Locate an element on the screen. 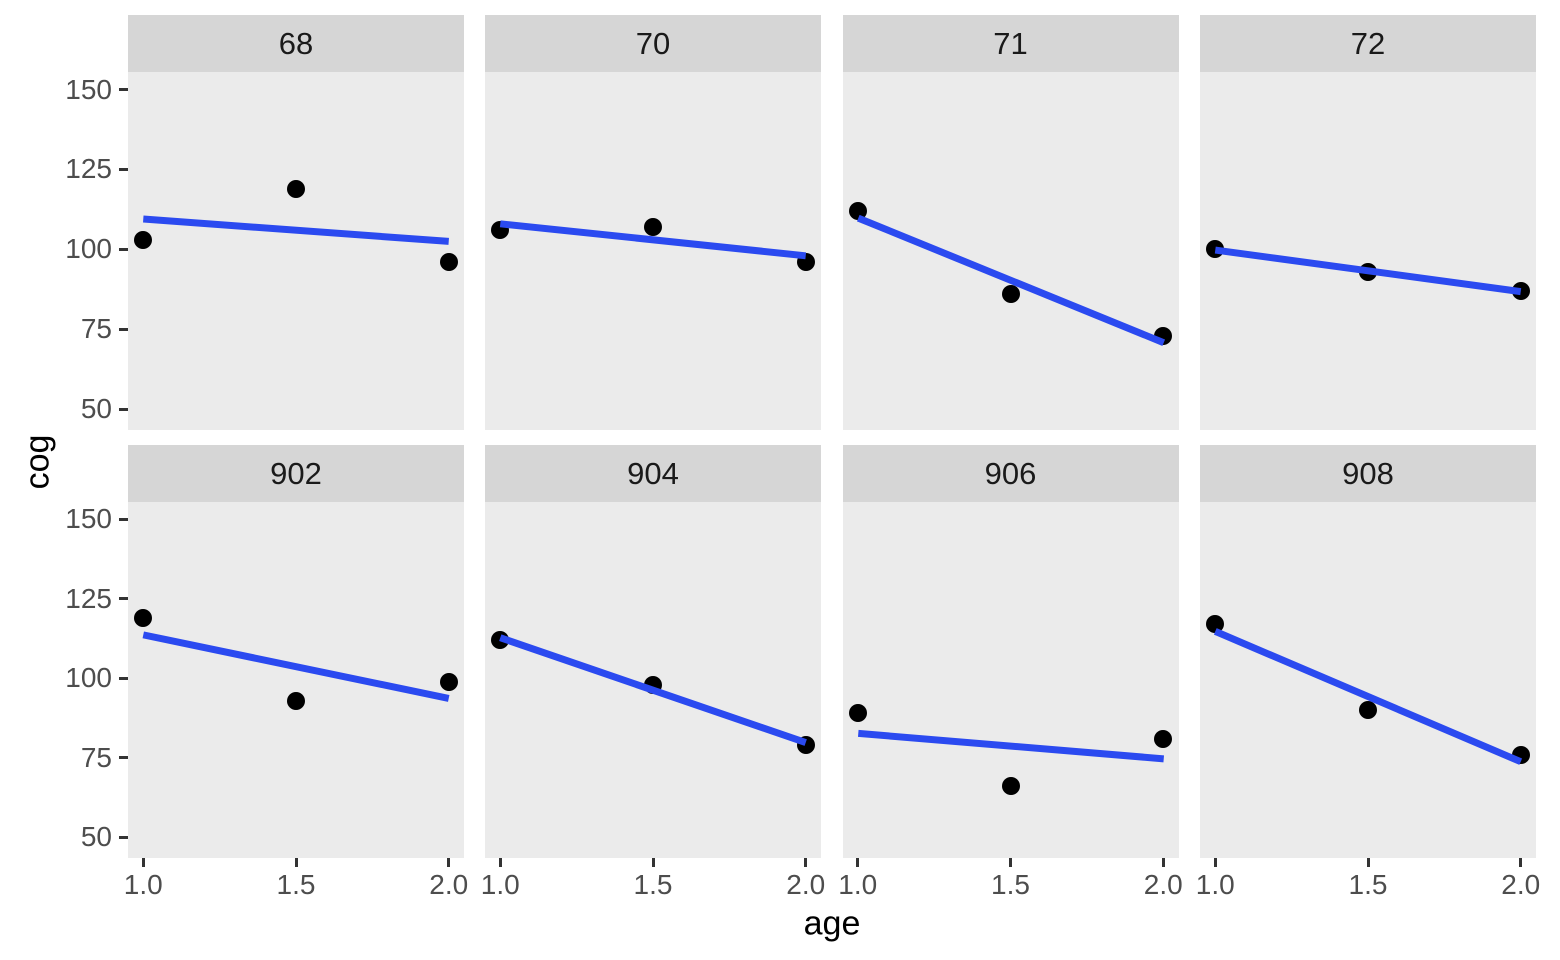  facet-strip-label: 906 is located at coordinates (1010, 473).